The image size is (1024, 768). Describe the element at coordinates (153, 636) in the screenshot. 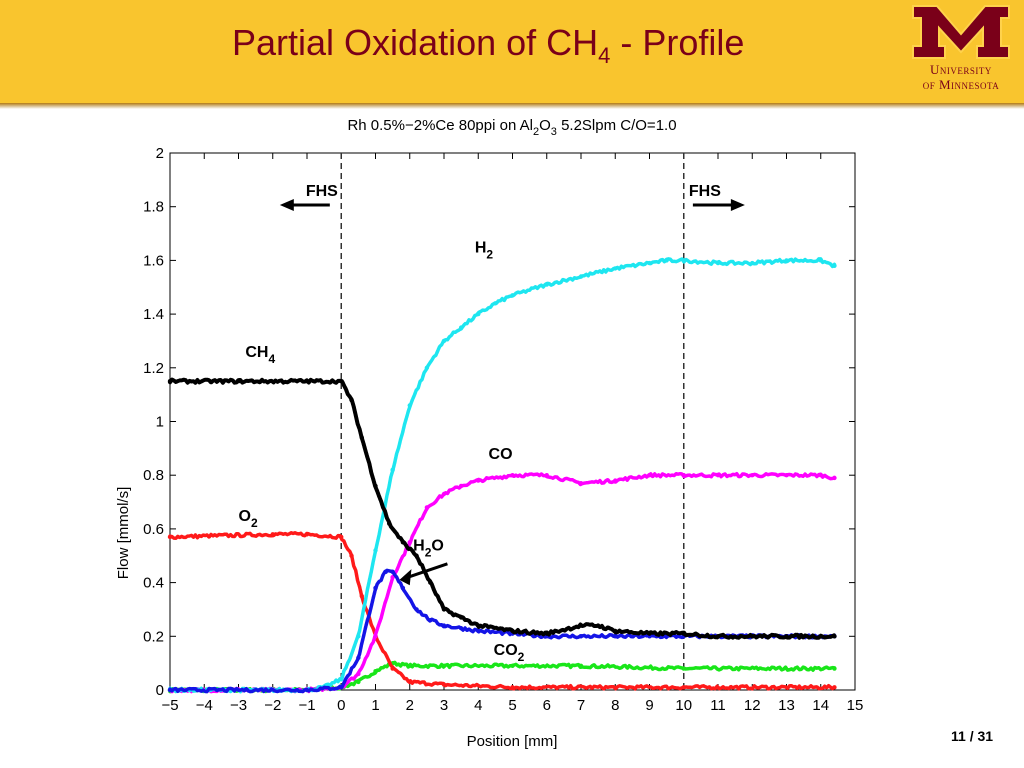

I see `y-tick-label: 0.2` at that location.